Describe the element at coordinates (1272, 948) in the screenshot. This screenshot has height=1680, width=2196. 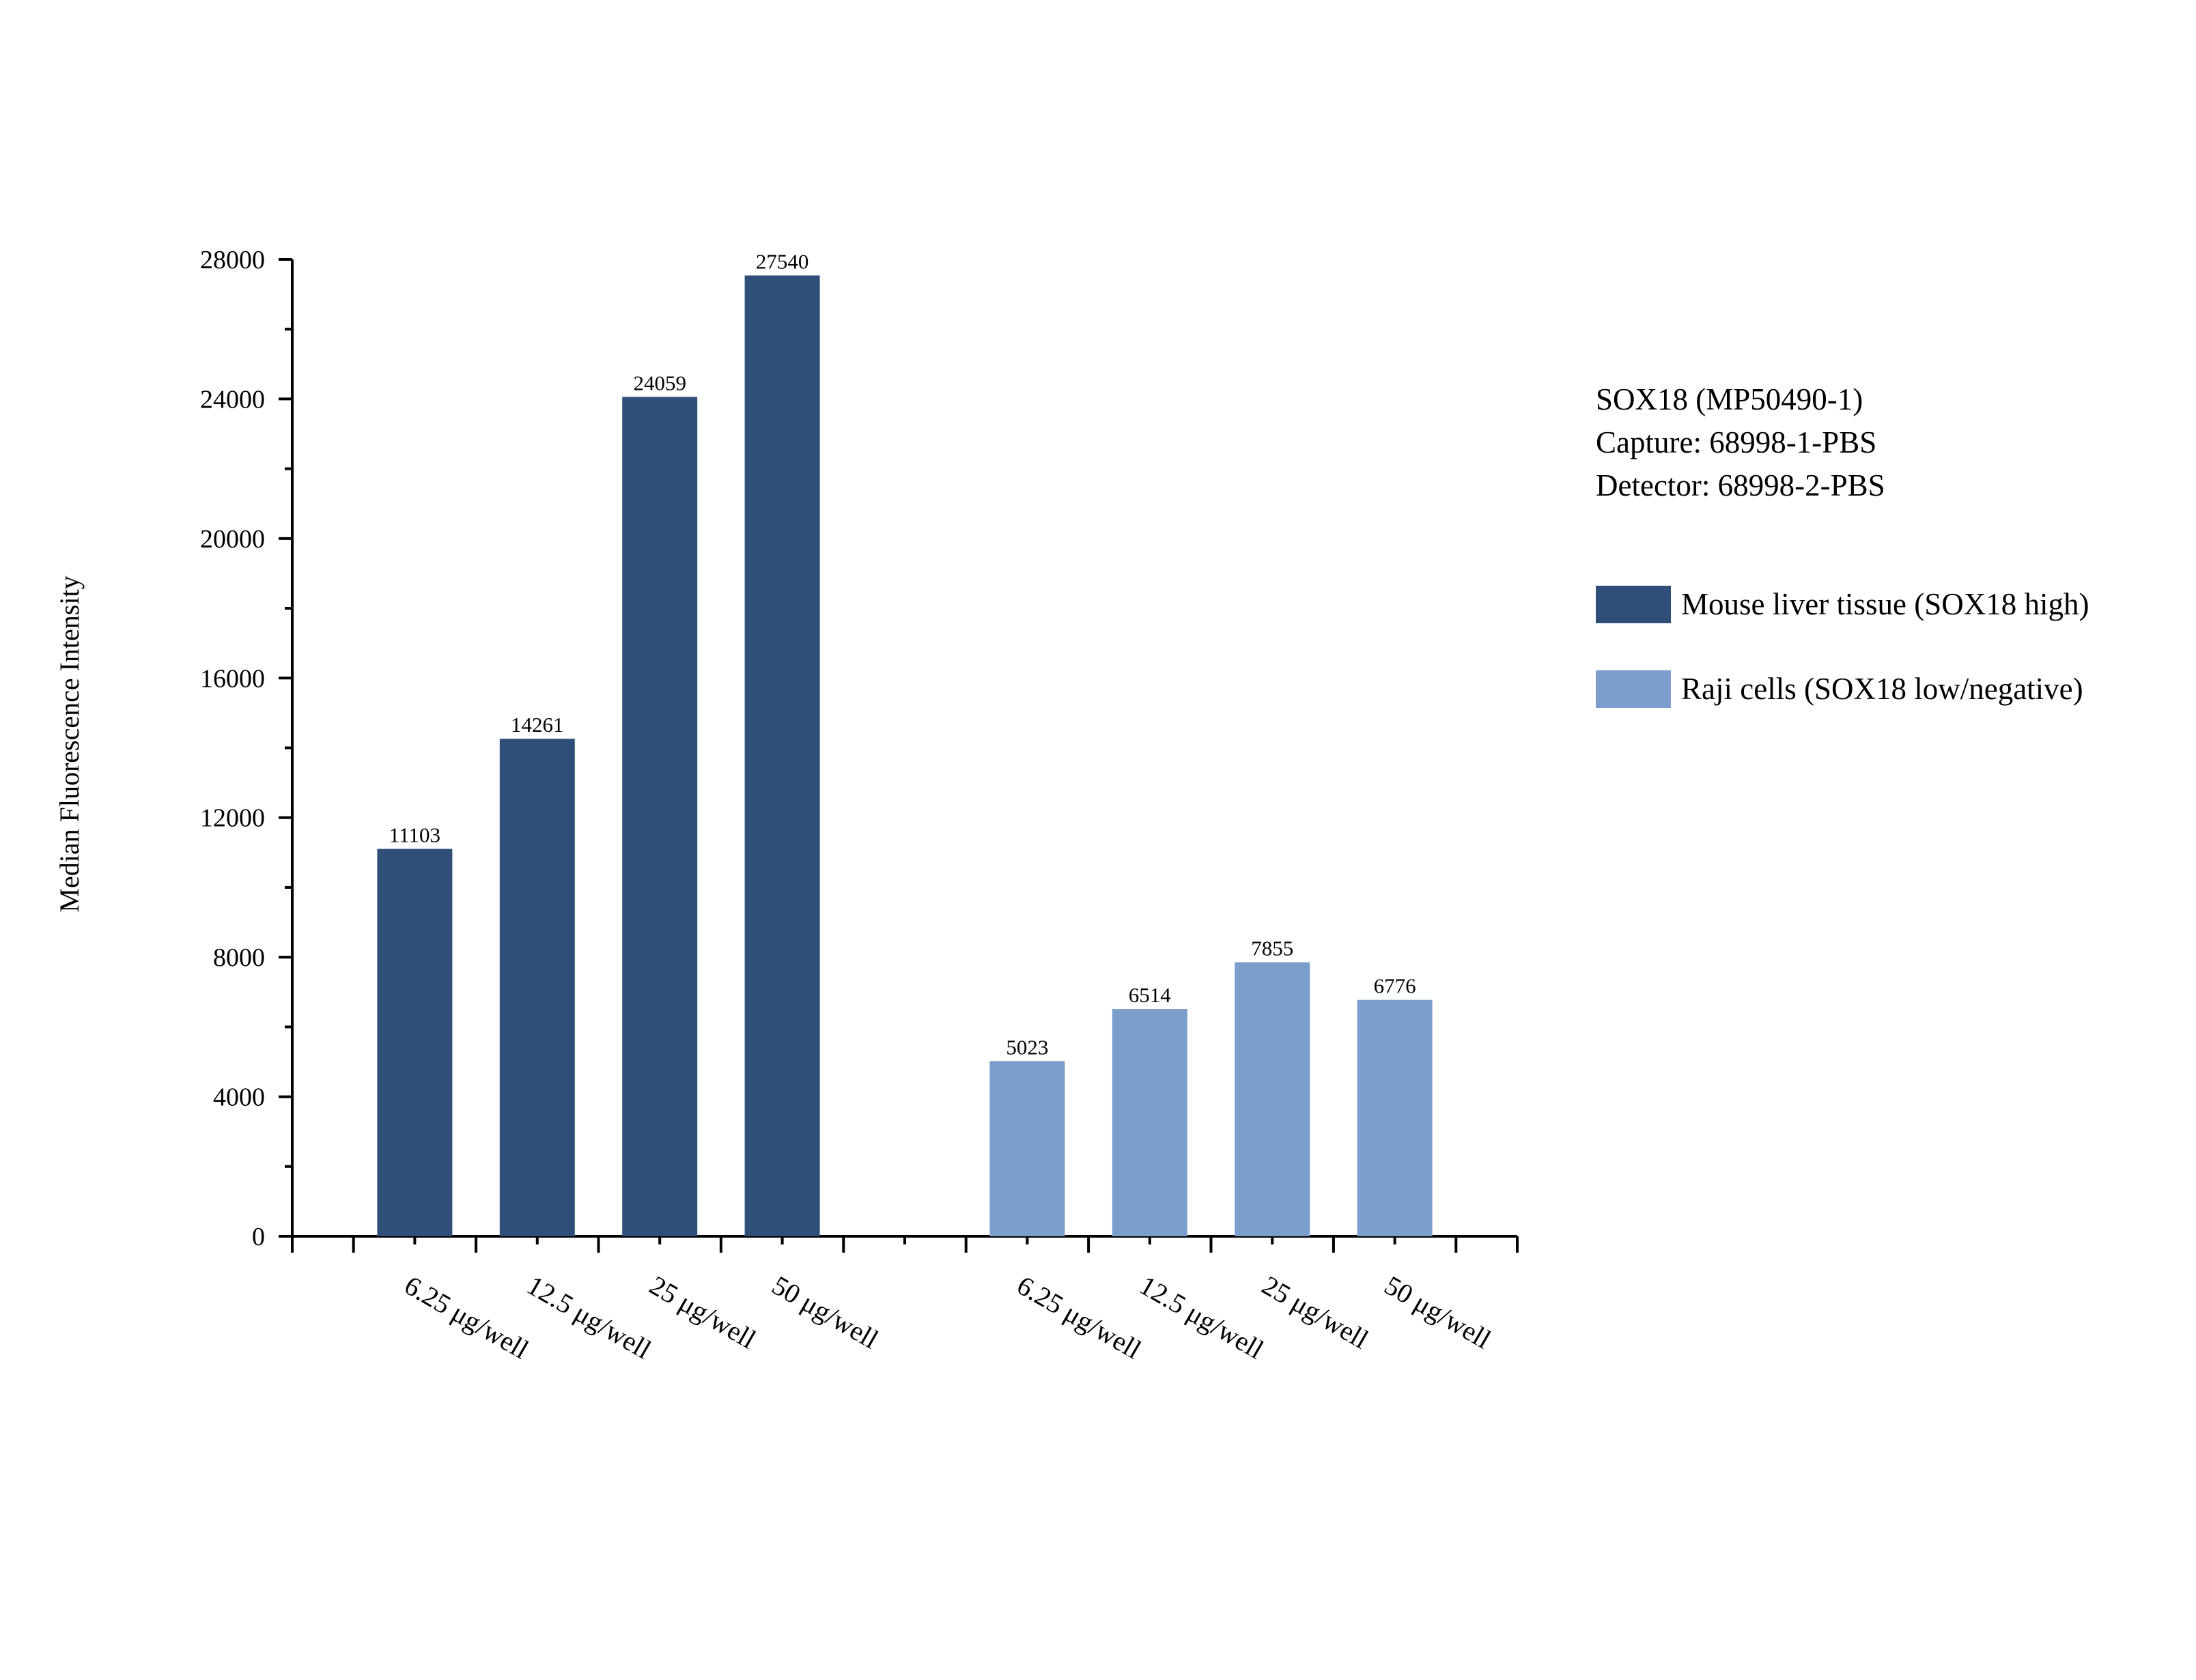
I see `bar-value-label: 7855` at that location.